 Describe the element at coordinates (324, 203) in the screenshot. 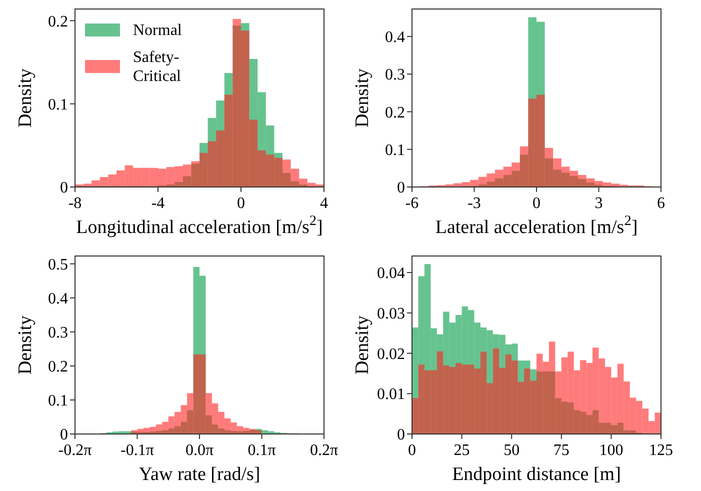

I see `x-tick-label: 4` at that location.